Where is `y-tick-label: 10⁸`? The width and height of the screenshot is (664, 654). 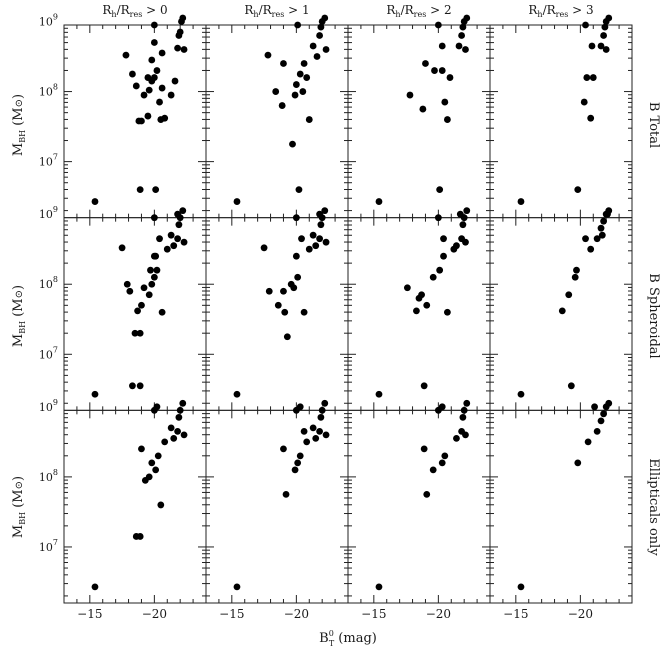 y-tick-label: 10⁸ is located at coordinates (48, 91).